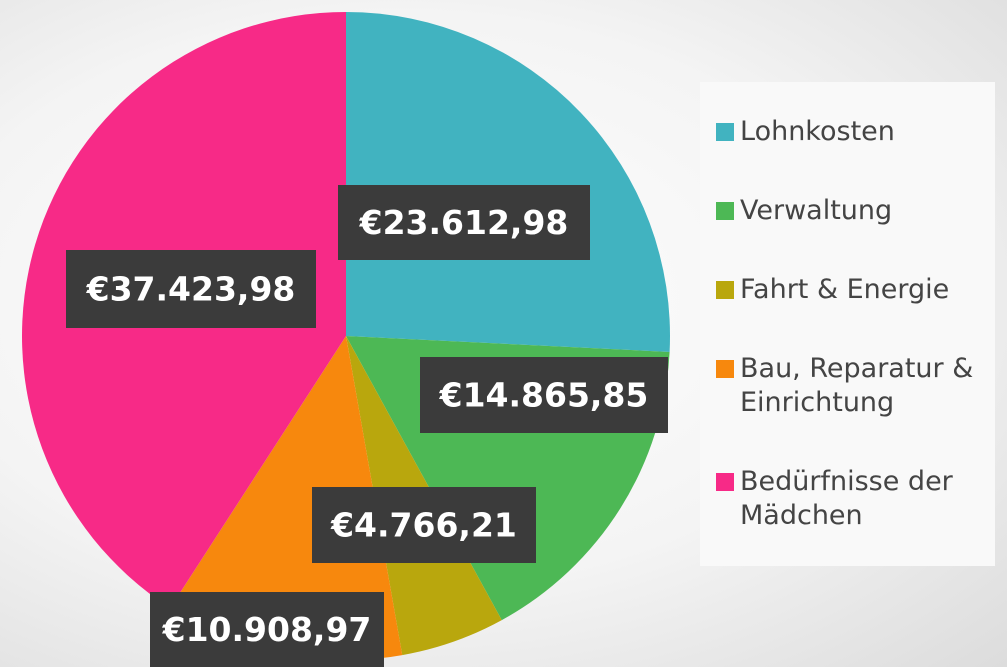  I want to click on data-label: €37.423,98, so click(191, 289).